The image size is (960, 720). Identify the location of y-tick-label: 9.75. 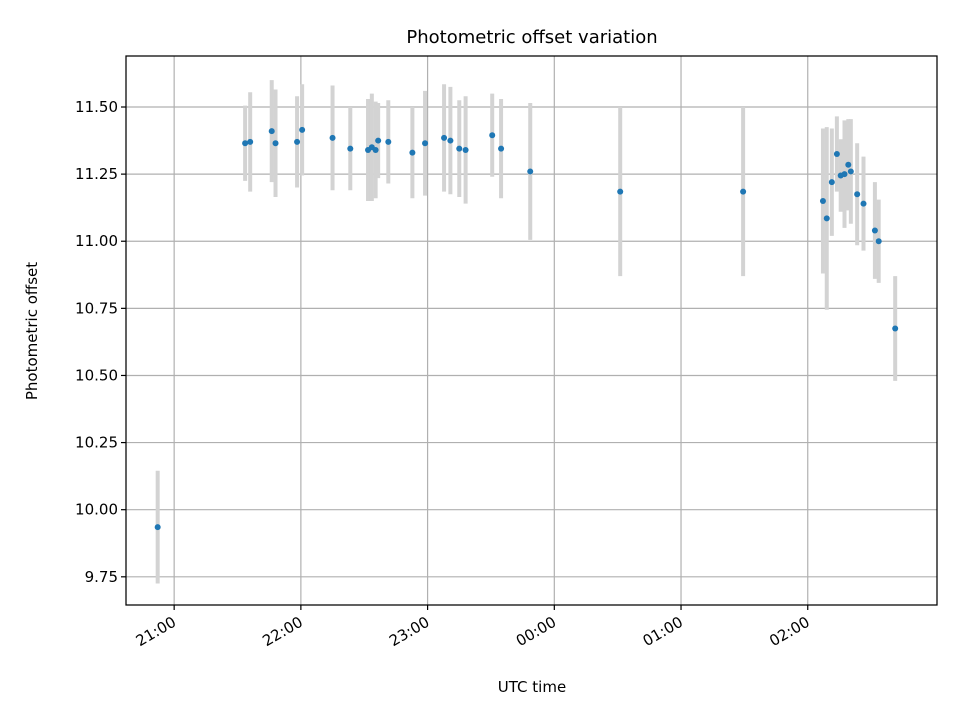
(101, 577).